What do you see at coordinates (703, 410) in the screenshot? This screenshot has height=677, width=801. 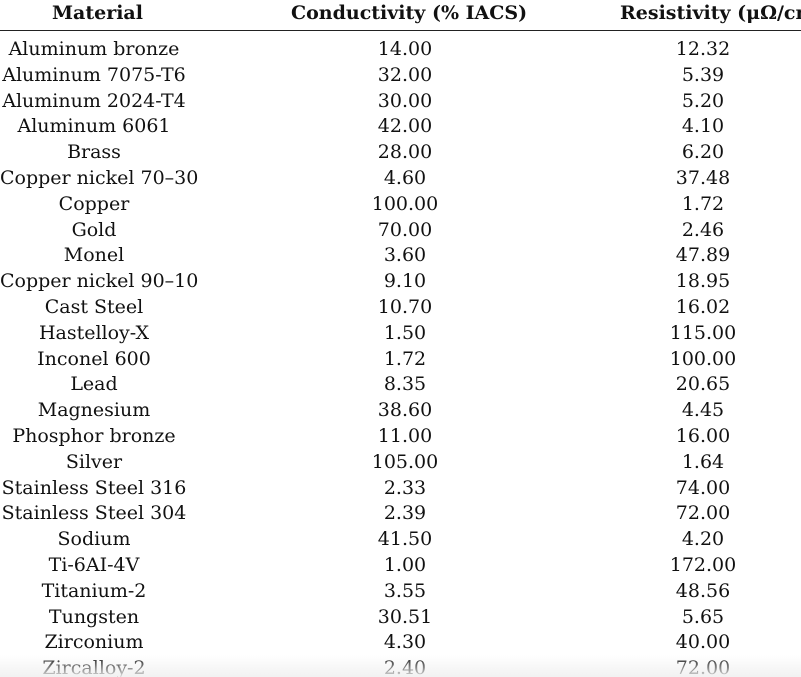 I see `resistivity-cell: 4.45` at bounding box center [703, 410].